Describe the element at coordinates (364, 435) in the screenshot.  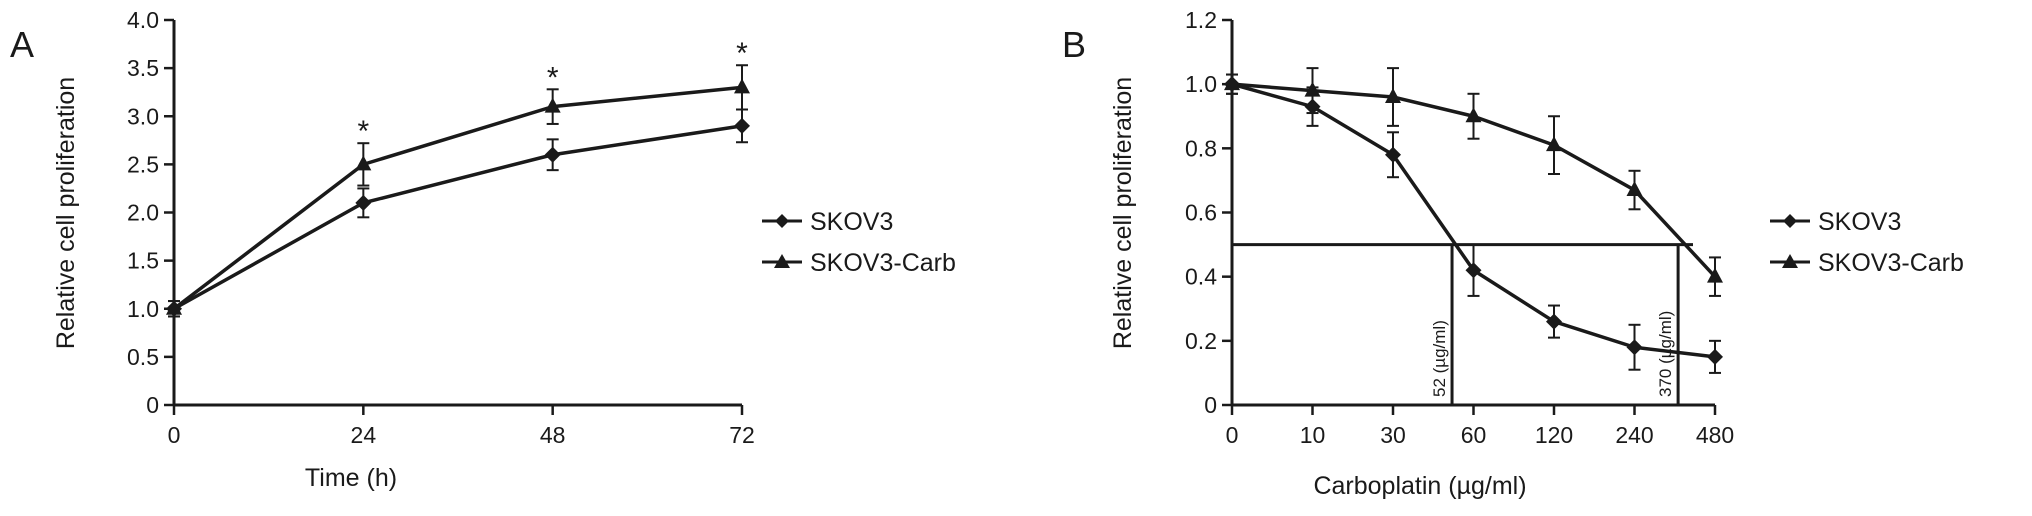
I see `x-tick-label: 24` at that location.